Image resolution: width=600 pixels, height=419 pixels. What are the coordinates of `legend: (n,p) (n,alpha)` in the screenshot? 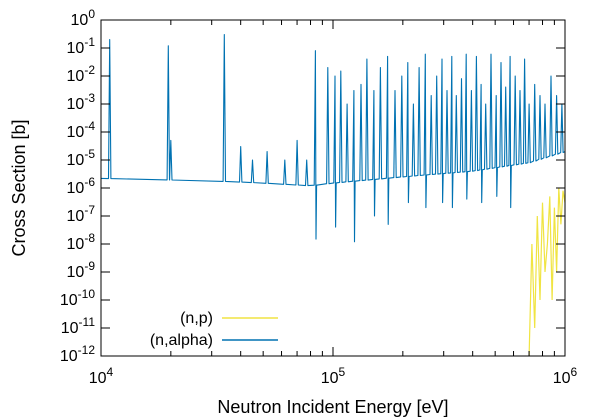 It's located at (214, 329).